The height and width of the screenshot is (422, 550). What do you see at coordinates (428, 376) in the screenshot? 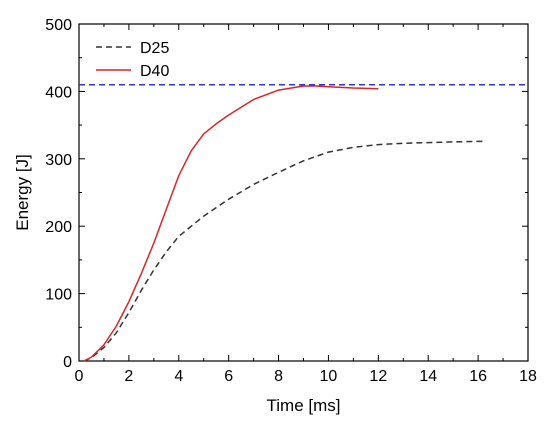
I see `x-tick-label: 14` at bounding box center [428, 376].